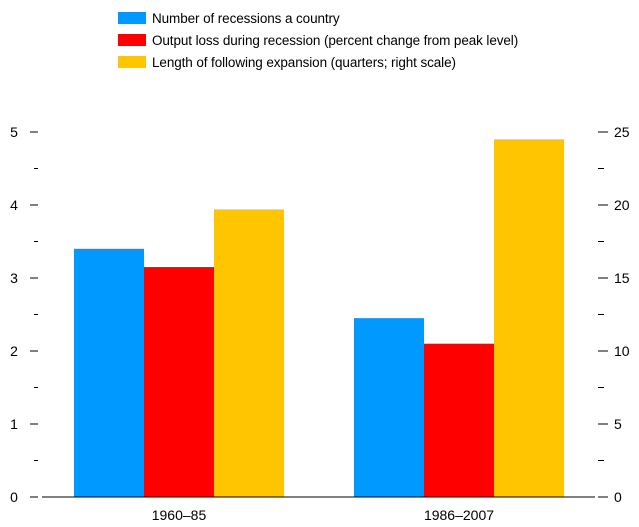 This screenshot has width=639, height=527. What do you see at coordinates (622, 205) in the screenshot?
I see `right-tick-label-4: 20` at bounding box center [622, 205].